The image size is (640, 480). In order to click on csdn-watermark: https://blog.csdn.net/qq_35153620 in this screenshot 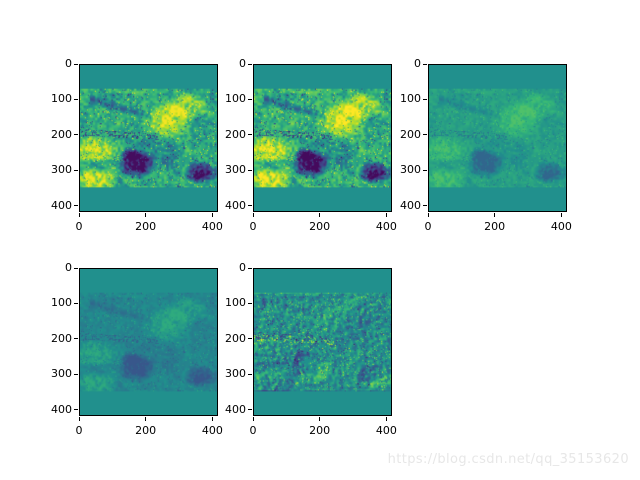, I will do `click(508, 459)`.